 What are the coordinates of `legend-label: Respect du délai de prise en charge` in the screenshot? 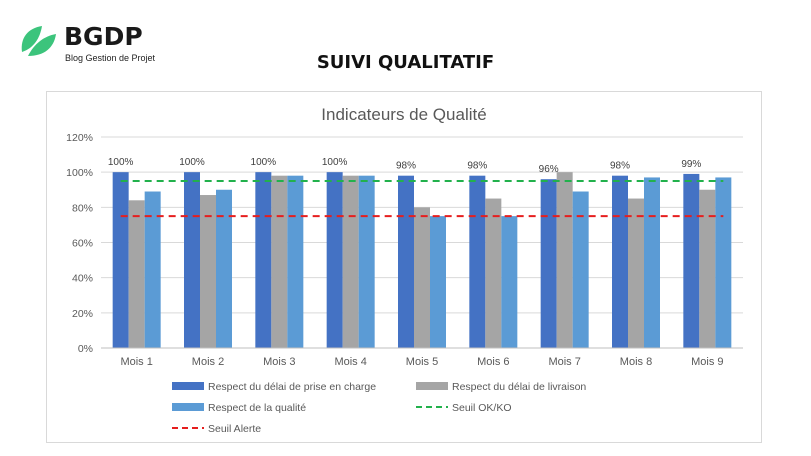 It's located at (292, 387).